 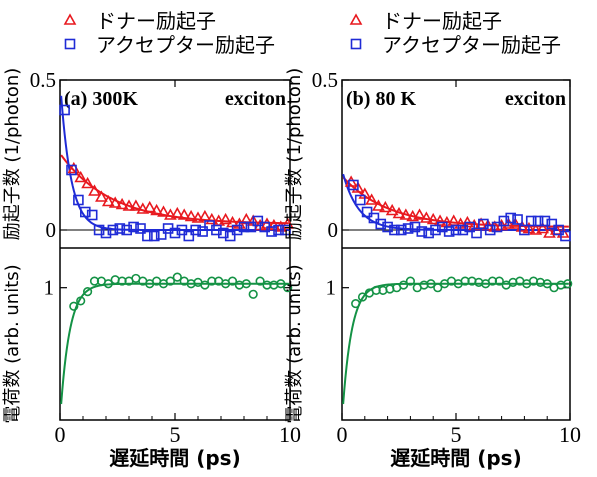 I want to click on legend-acceptor-marker, so click(x=356, y=44).